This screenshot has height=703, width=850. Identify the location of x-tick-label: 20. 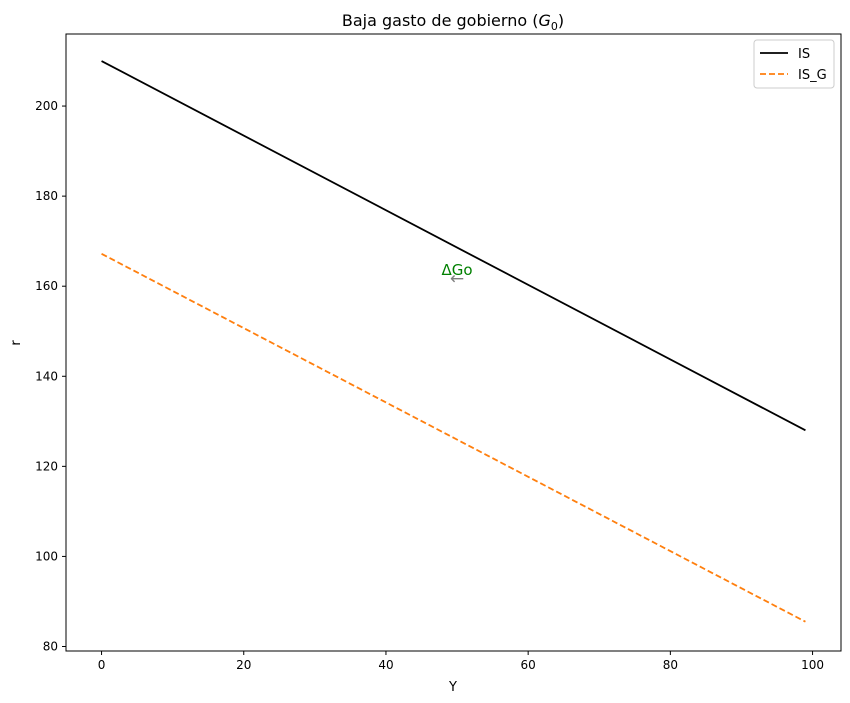
(243, 665).